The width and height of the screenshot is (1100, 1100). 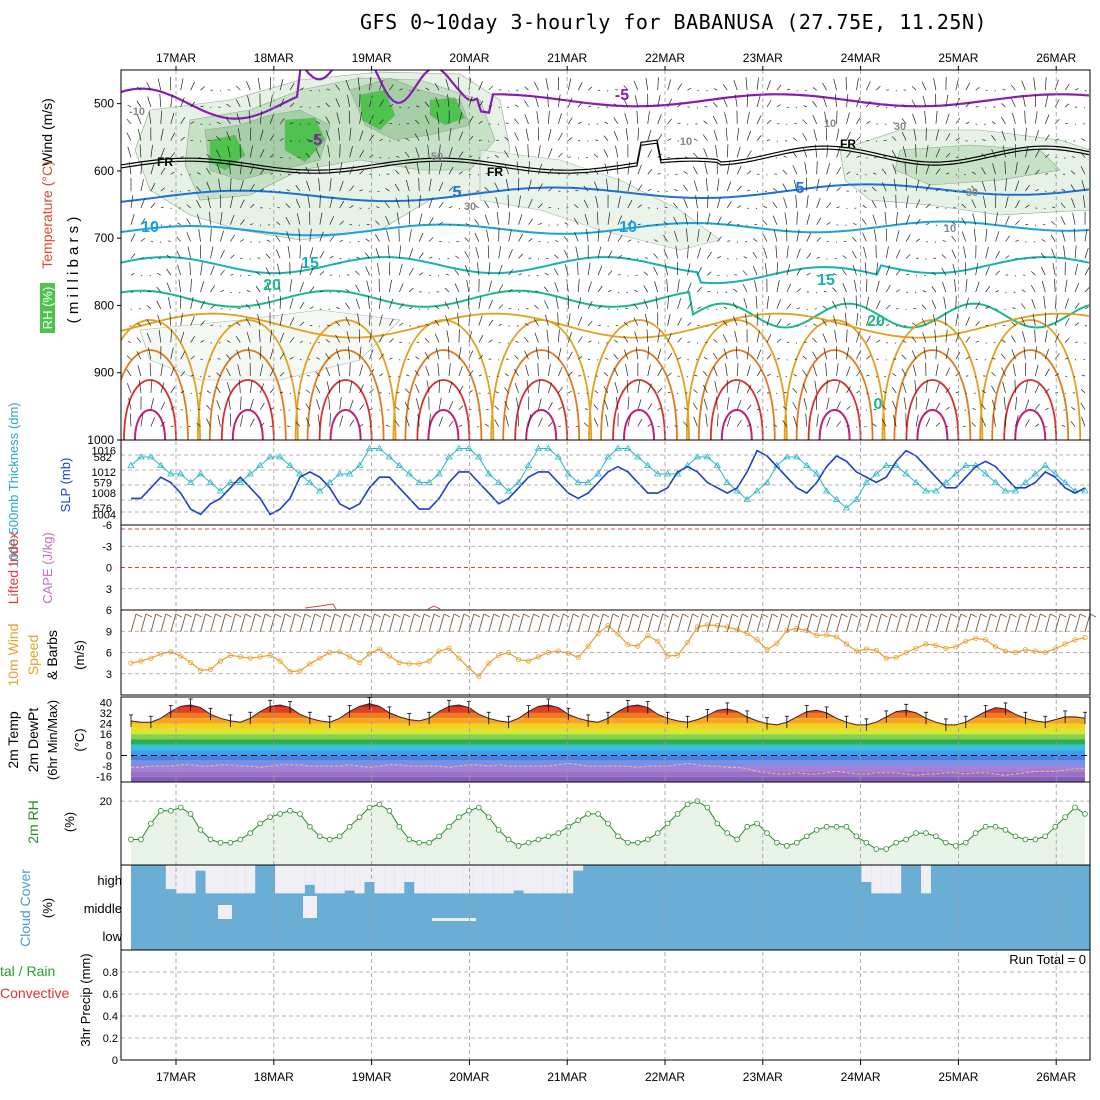 What do you see at coordinates (270, 345) in the screenshot?
I see `rh-region-light` at bounding box center [270, 345].